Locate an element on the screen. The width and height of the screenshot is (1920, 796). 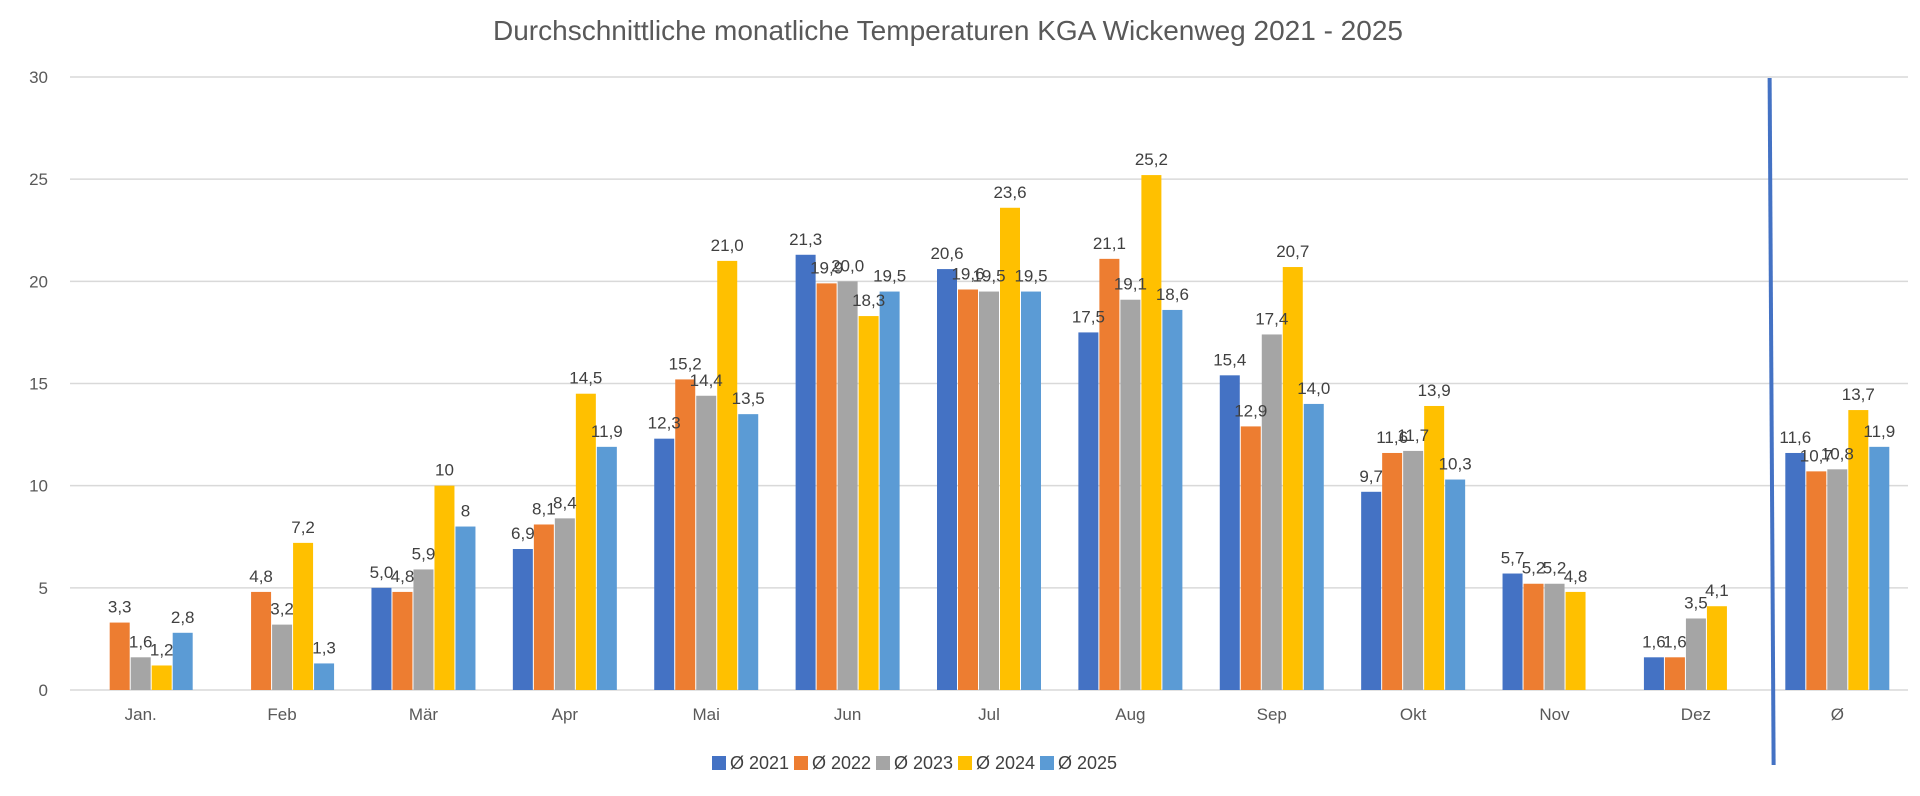
x-tick-label: Dez is located at coordinates (1696, 714).